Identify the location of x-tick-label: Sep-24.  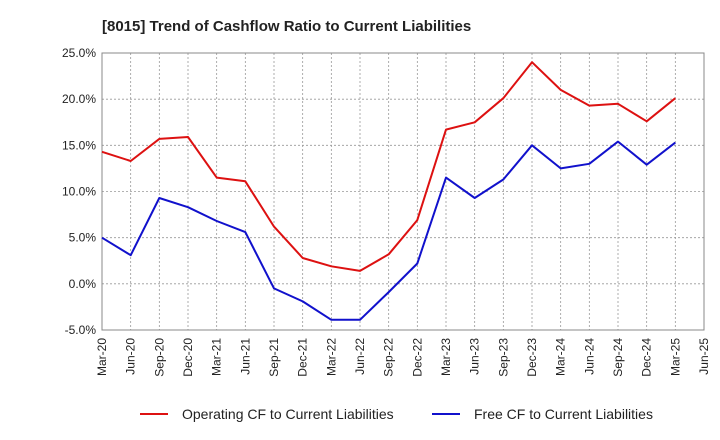
(618, 357).